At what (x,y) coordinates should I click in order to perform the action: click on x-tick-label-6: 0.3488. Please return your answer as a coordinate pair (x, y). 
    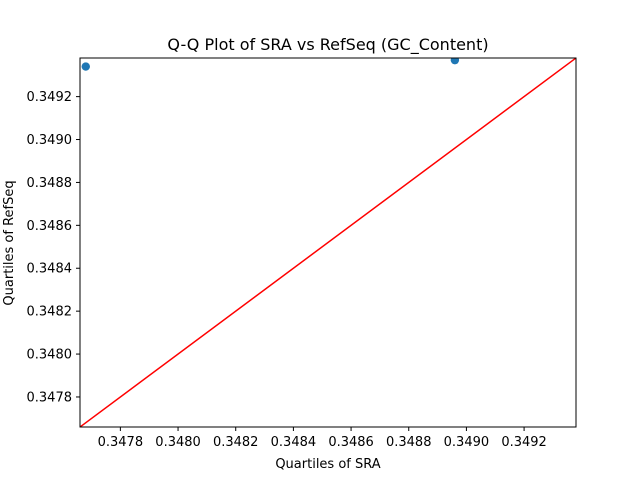
    Looking at the image, I should click on (409, 442).